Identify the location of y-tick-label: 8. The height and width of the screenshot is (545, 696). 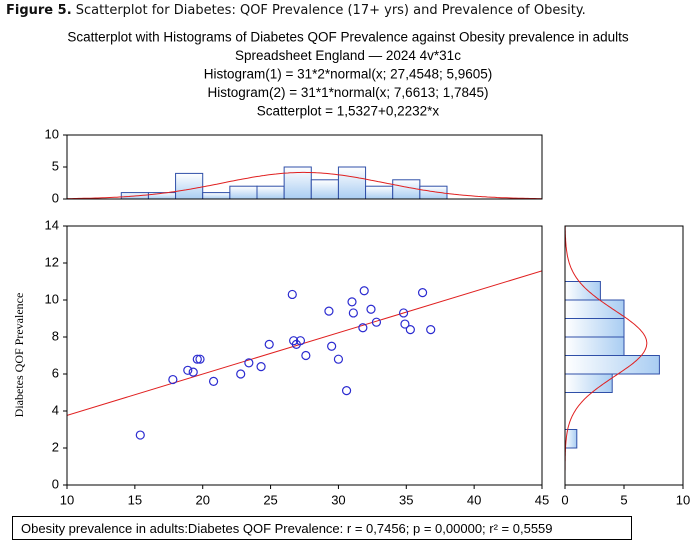
(55, 335).